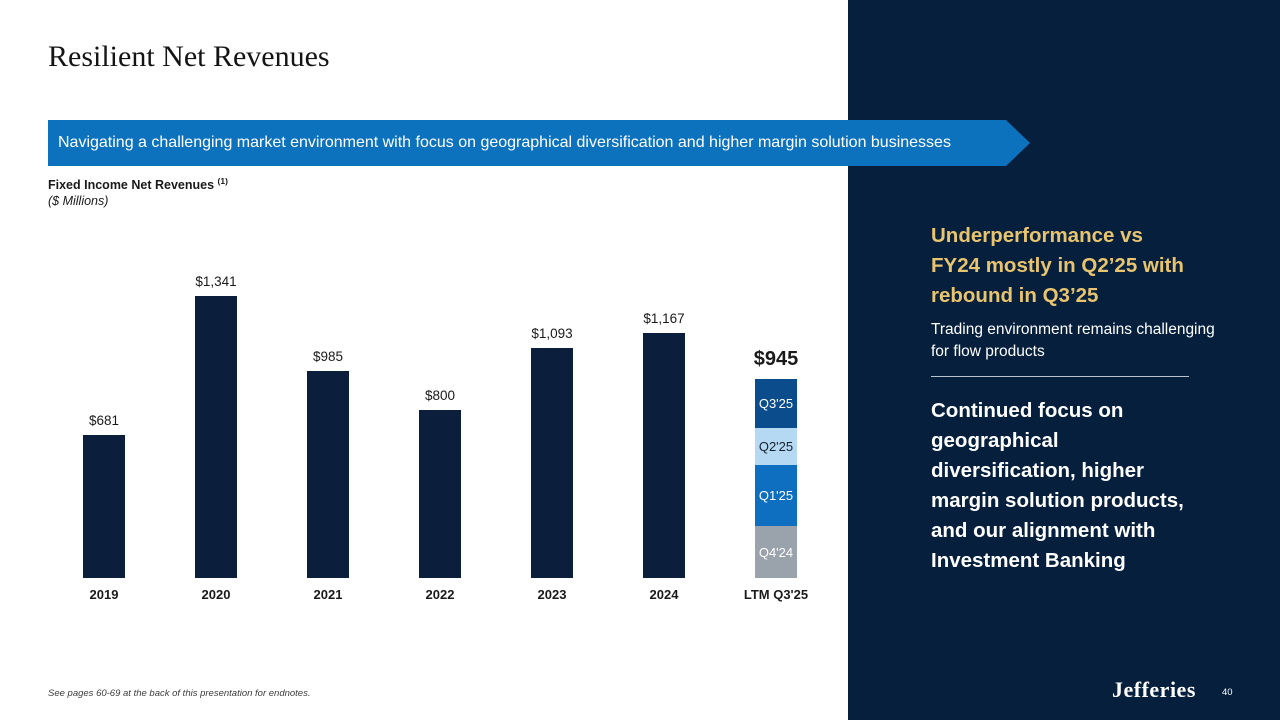 The width and height of the screenshot is (1280, 720). What do you see at coordinates (104, 409) in the screenshot?
I see `chart-plot-cell: $681` at bounding box center [104, 409].